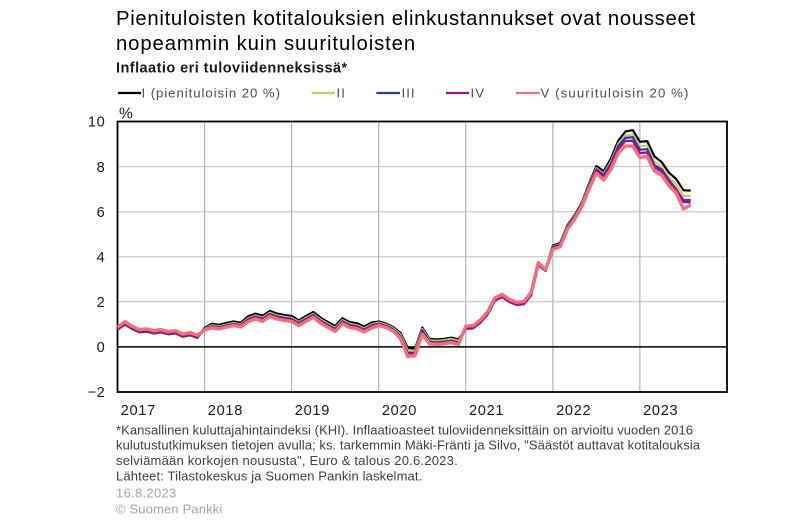 The image size is (800, 523). I want to click on svg-text:Inflaatio eri tuloviidenneksis: Inflaatio eri tuloviidenneksissä*, so click(232, 69).